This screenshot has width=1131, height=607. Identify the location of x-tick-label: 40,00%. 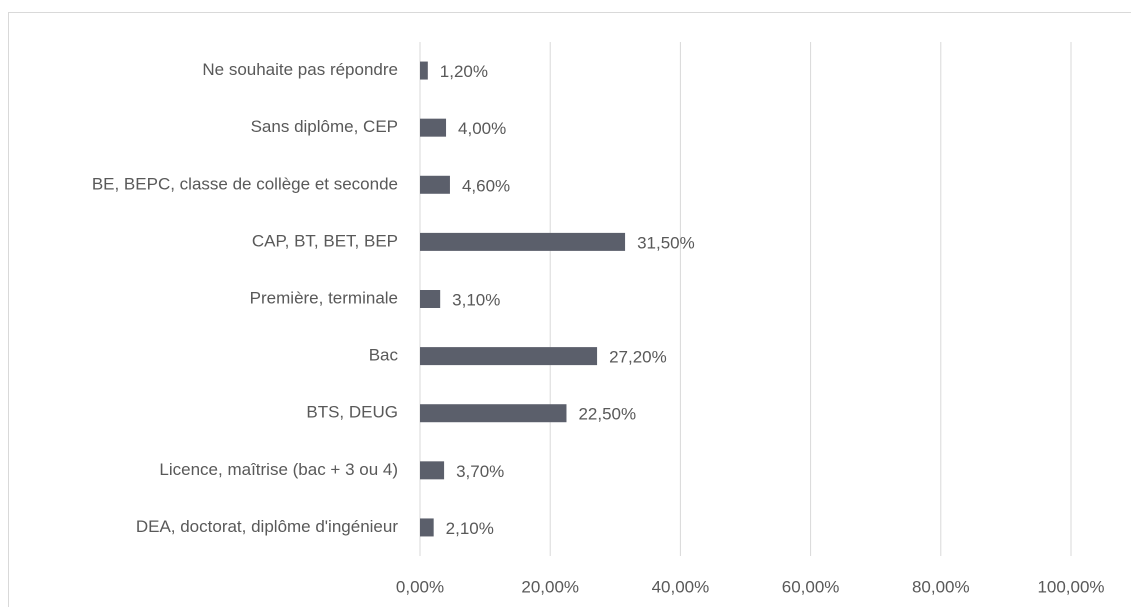
(681, 586).